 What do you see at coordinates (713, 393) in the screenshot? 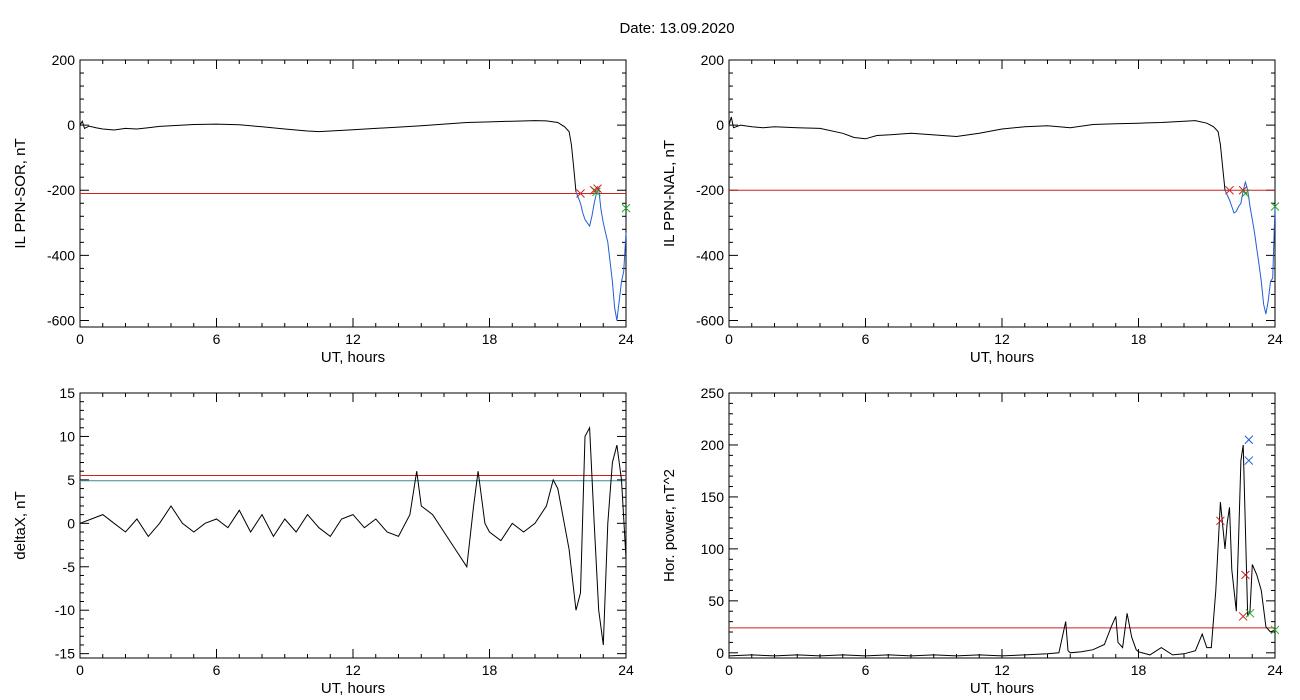
I see `y-tick-label: 250` at bounding box center [713, 393].